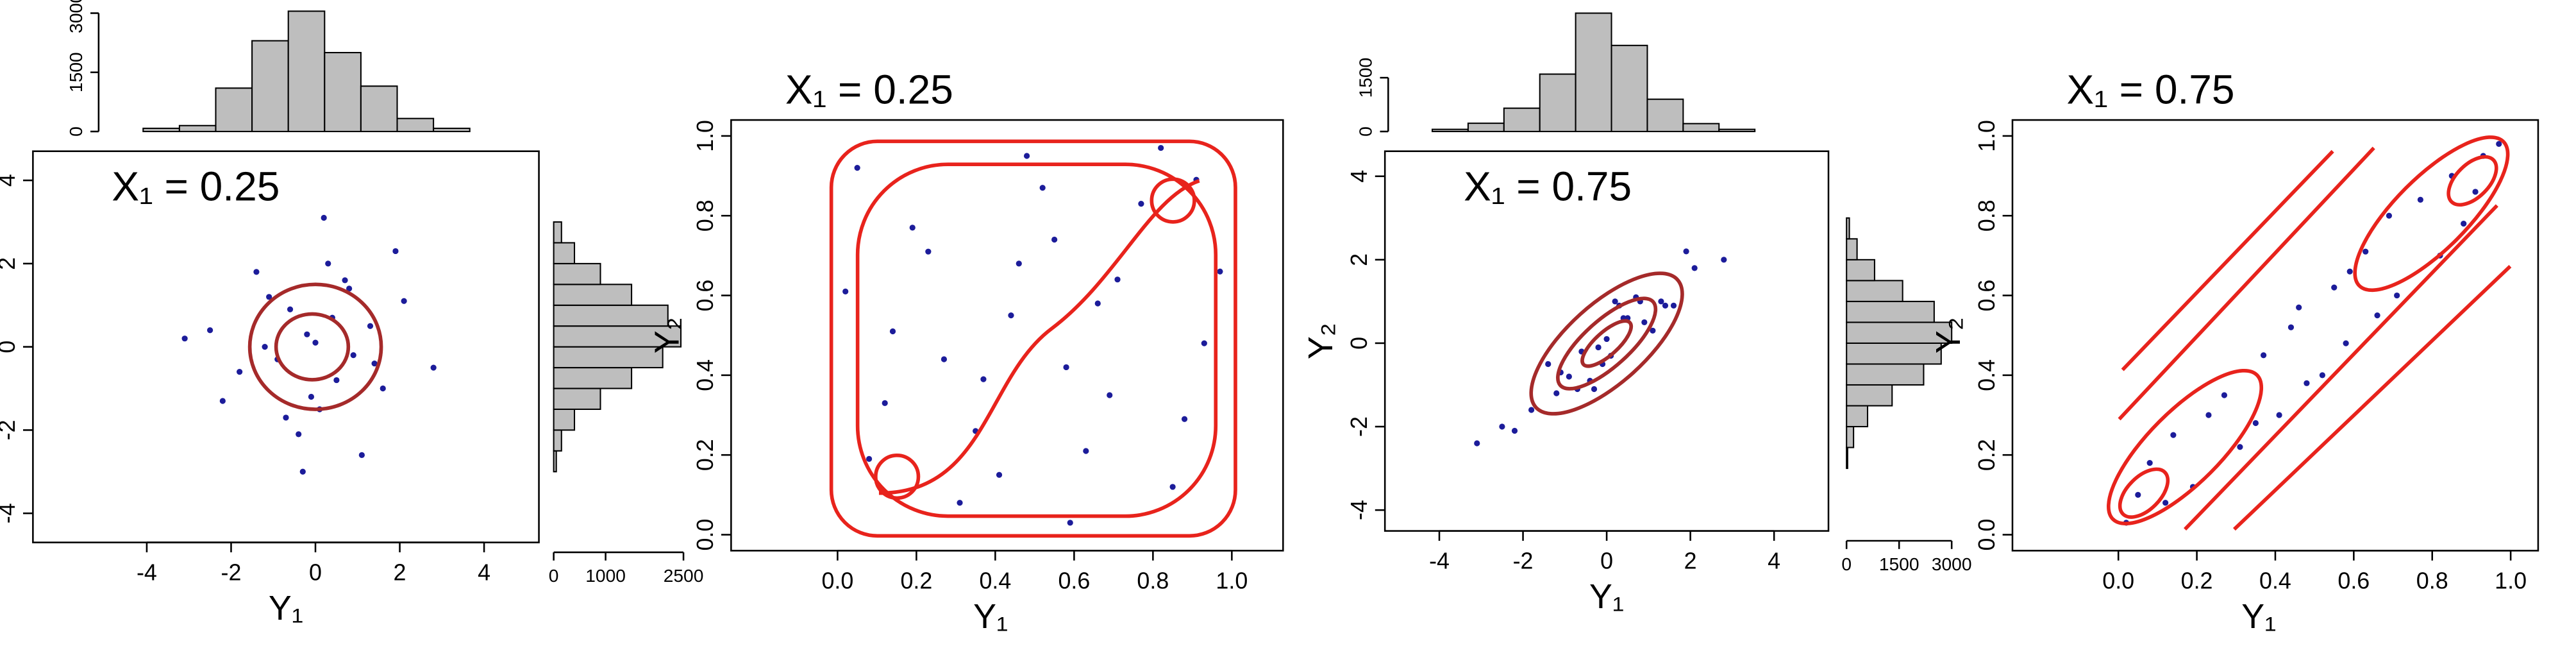  I want to click on y-tick-label: -4, so click(1359, 510).